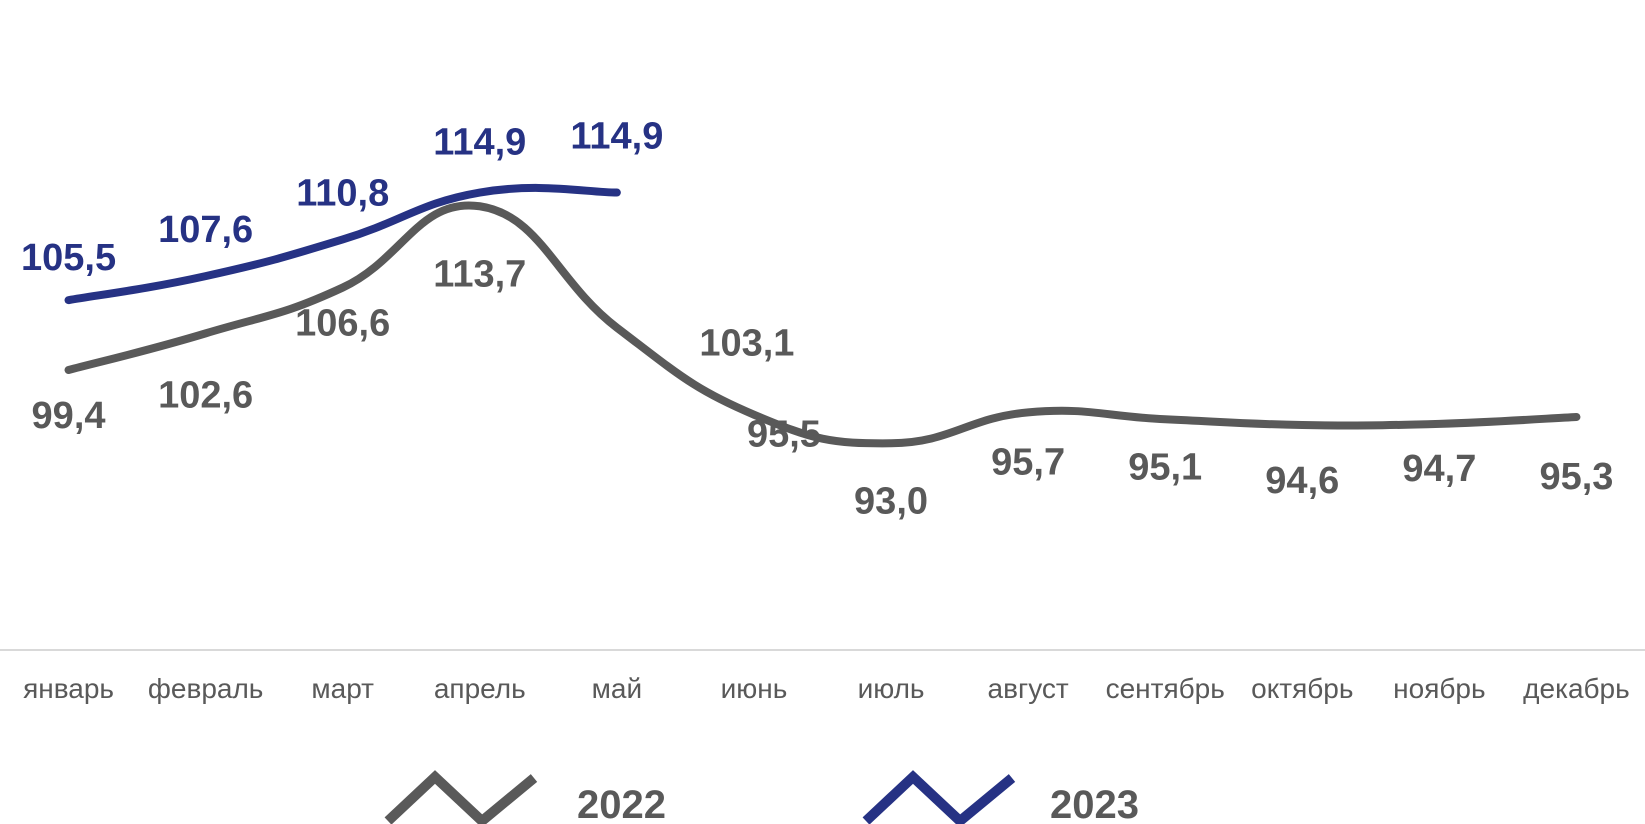 The height and width of the screenshot is (824, 1645). What do you see at coordinates (342, 688) in the screenshot?
I see `x-tick-label-2: март` at bounding box center [342, 688].